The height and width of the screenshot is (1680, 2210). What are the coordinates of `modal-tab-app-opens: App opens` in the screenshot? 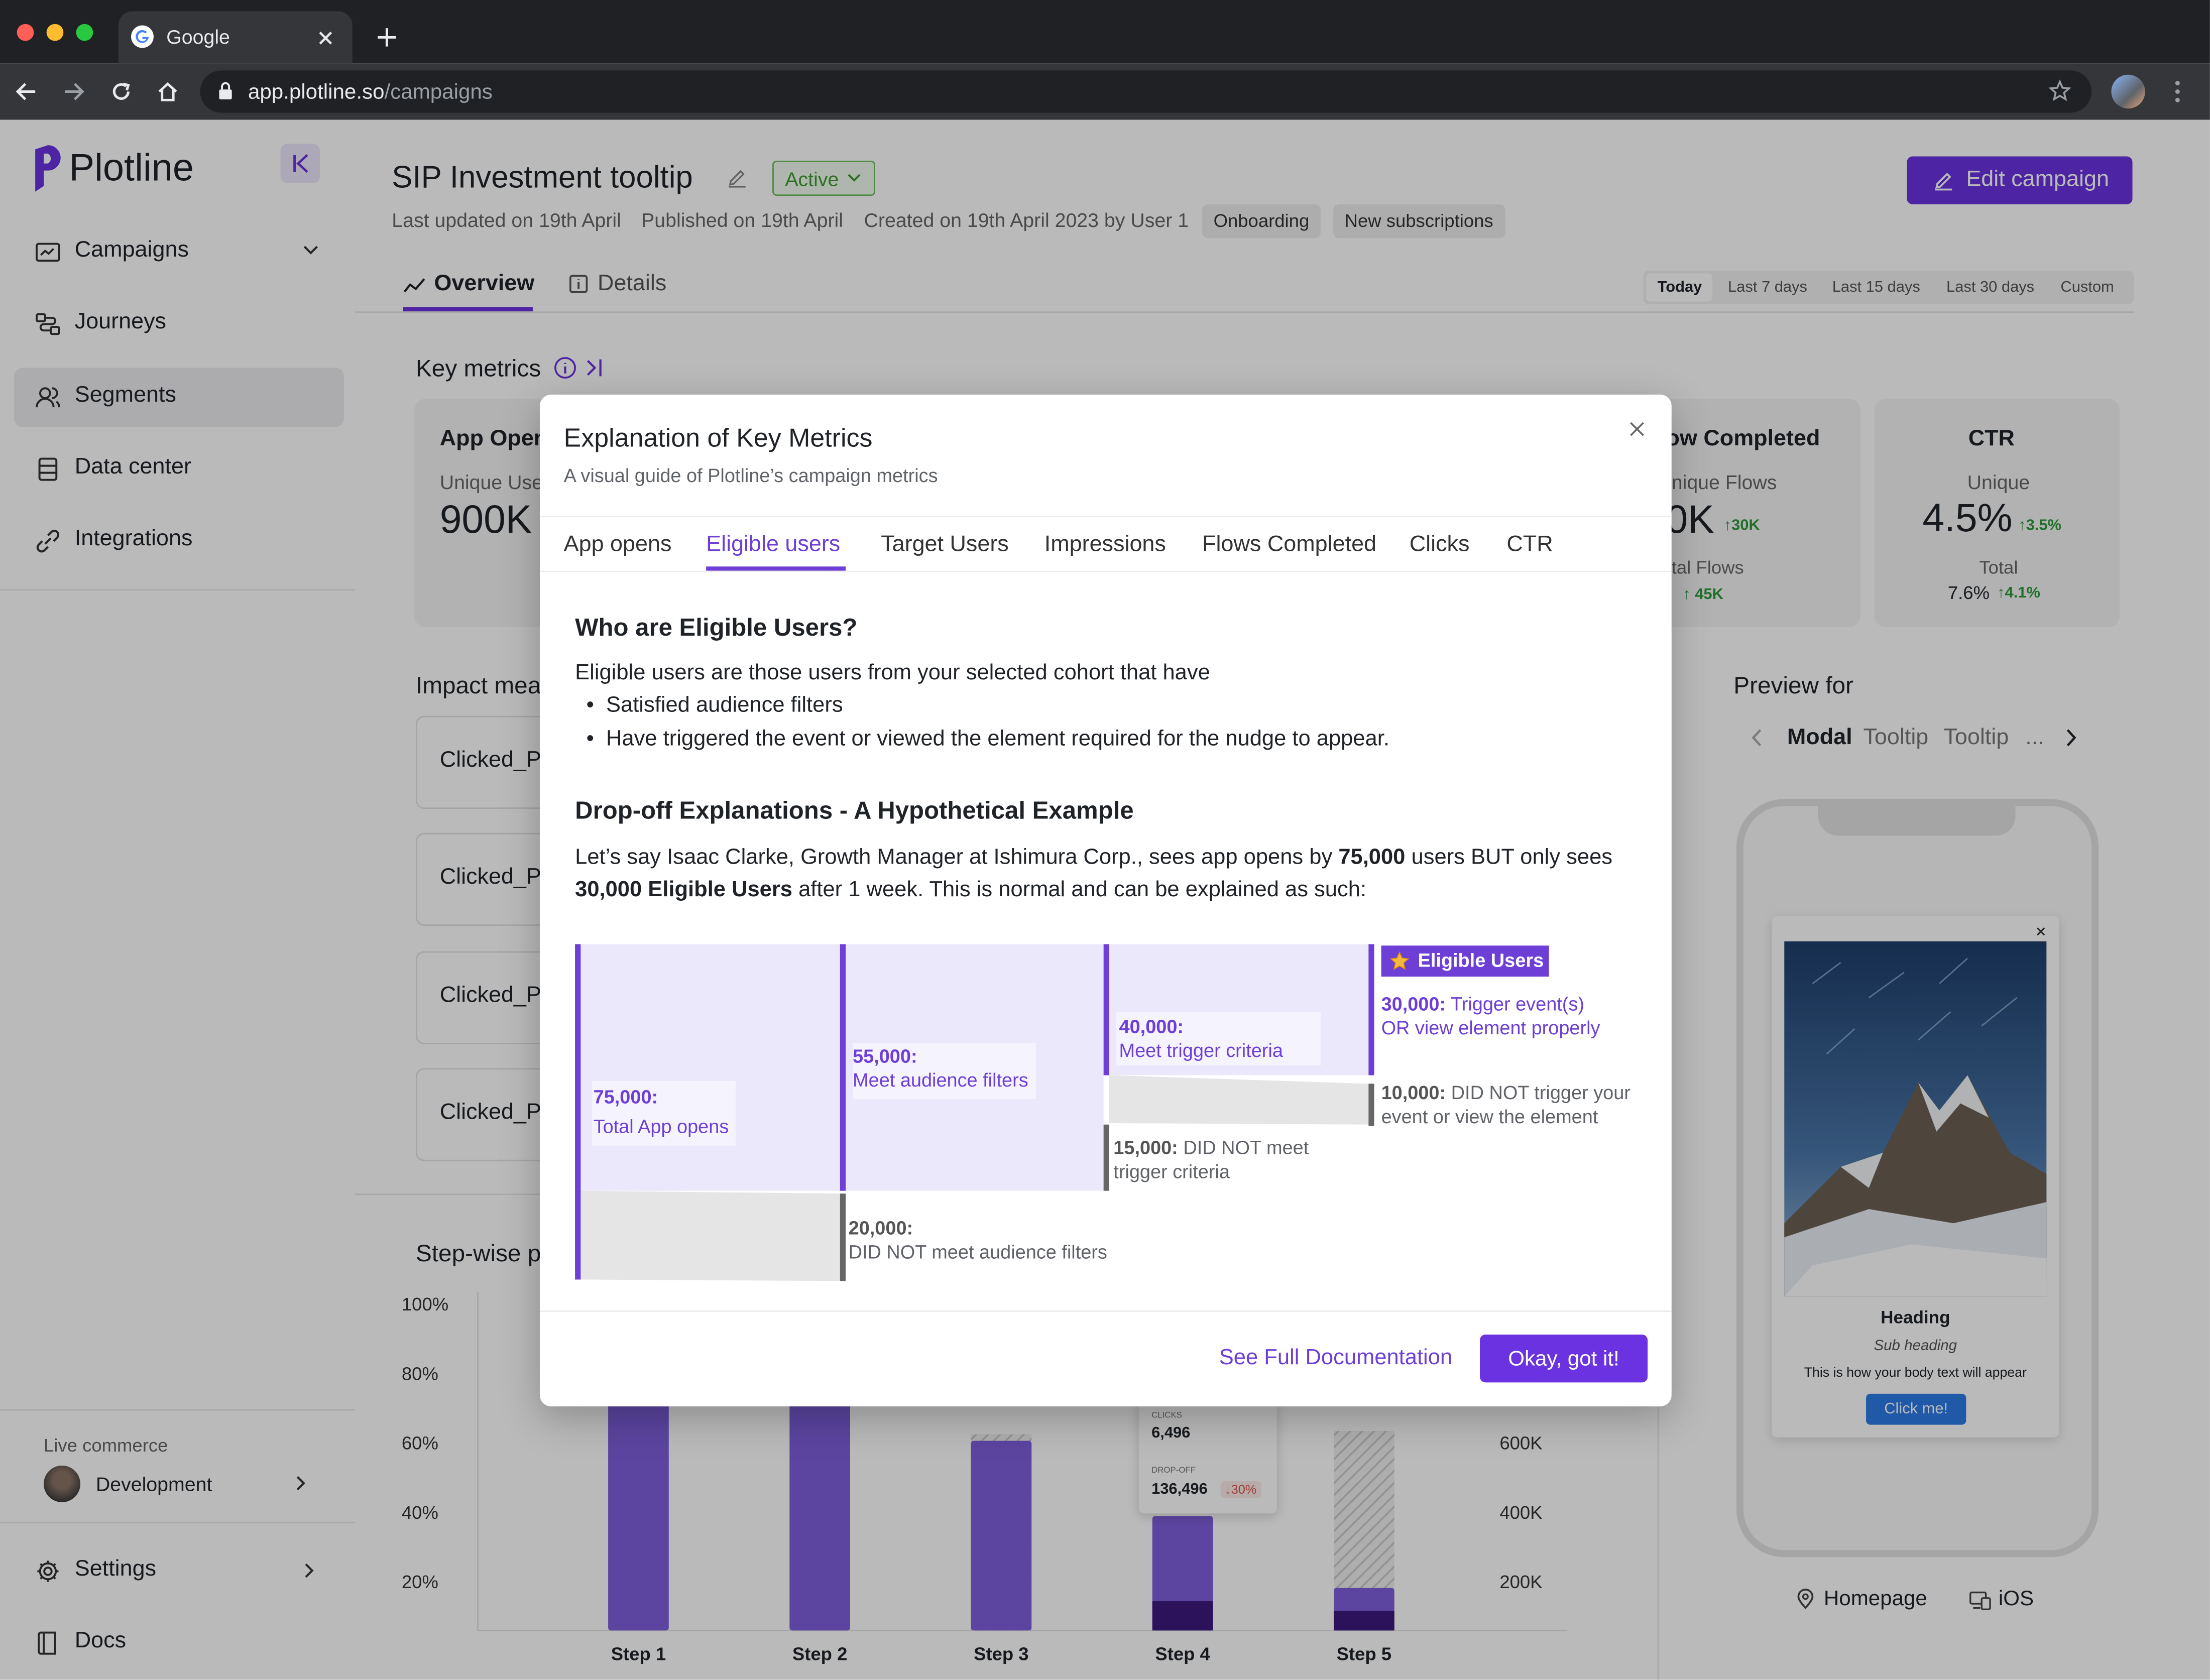 It's located at (618, 544).